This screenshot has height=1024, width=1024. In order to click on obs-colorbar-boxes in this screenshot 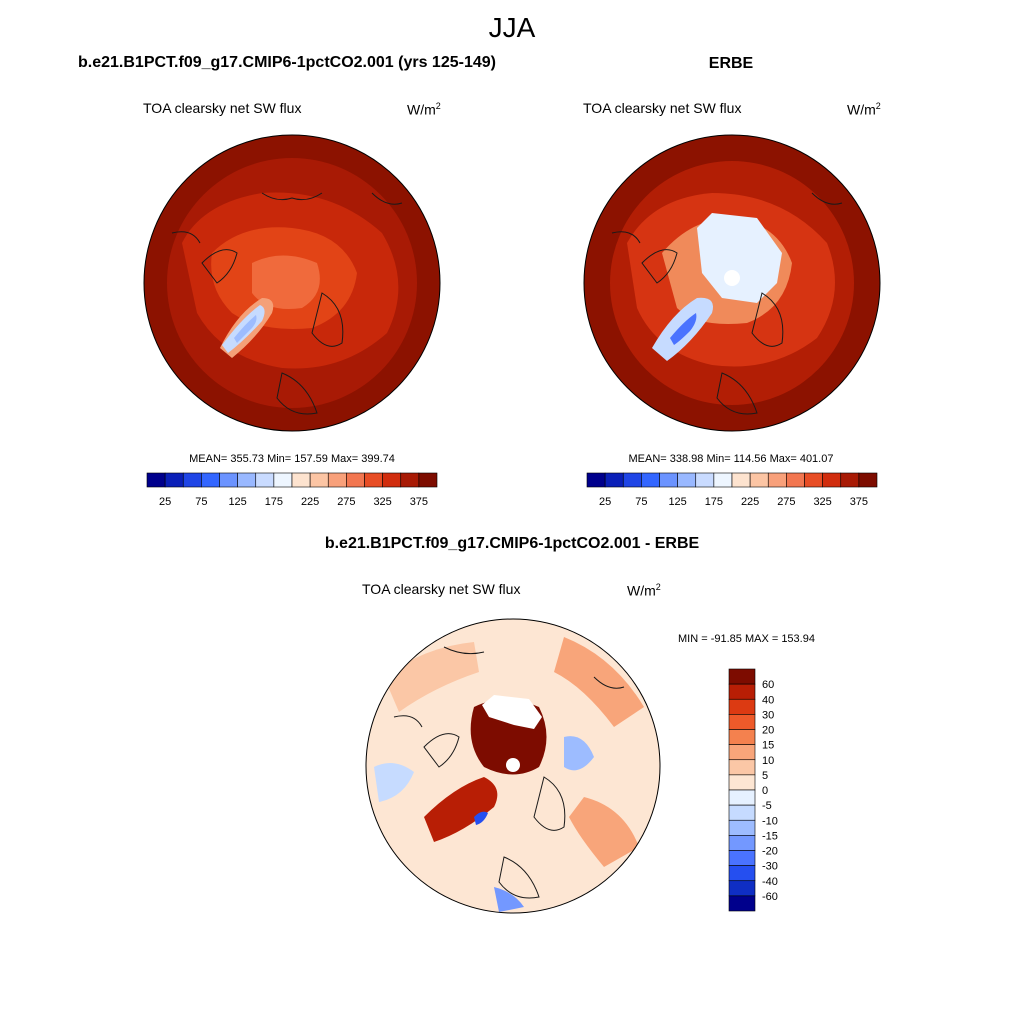, I will do `click(732, 480)`.